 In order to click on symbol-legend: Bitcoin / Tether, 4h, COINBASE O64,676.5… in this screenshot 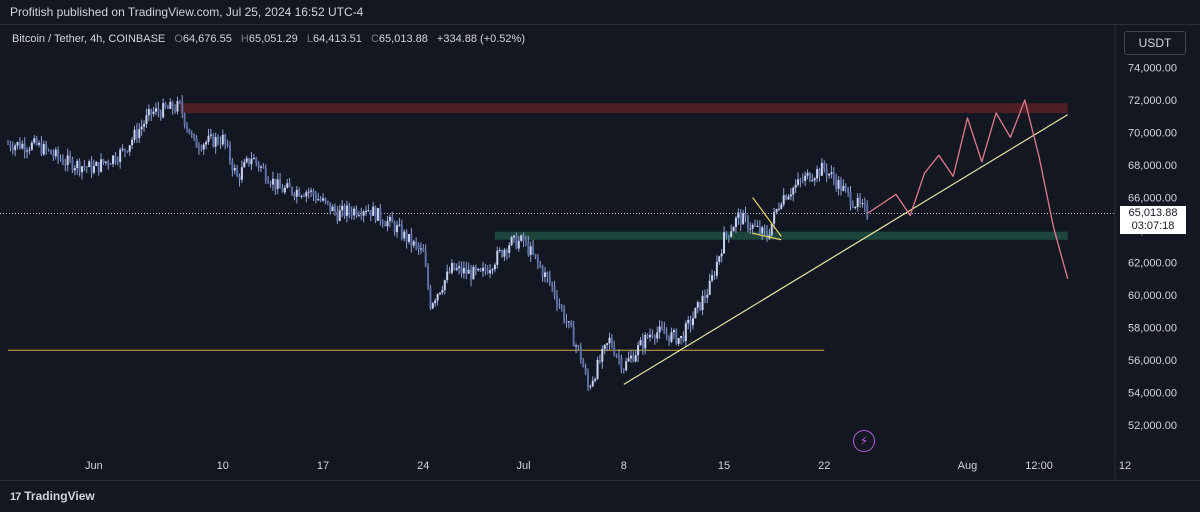, I will do `click(268, 39)`.